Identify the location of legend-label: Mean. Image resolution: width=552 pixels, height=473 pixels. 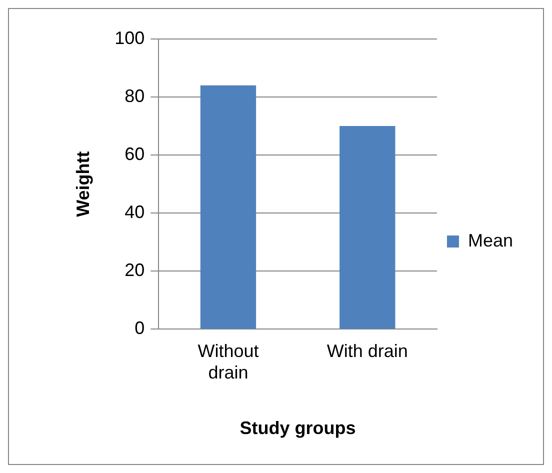
(491, 240).